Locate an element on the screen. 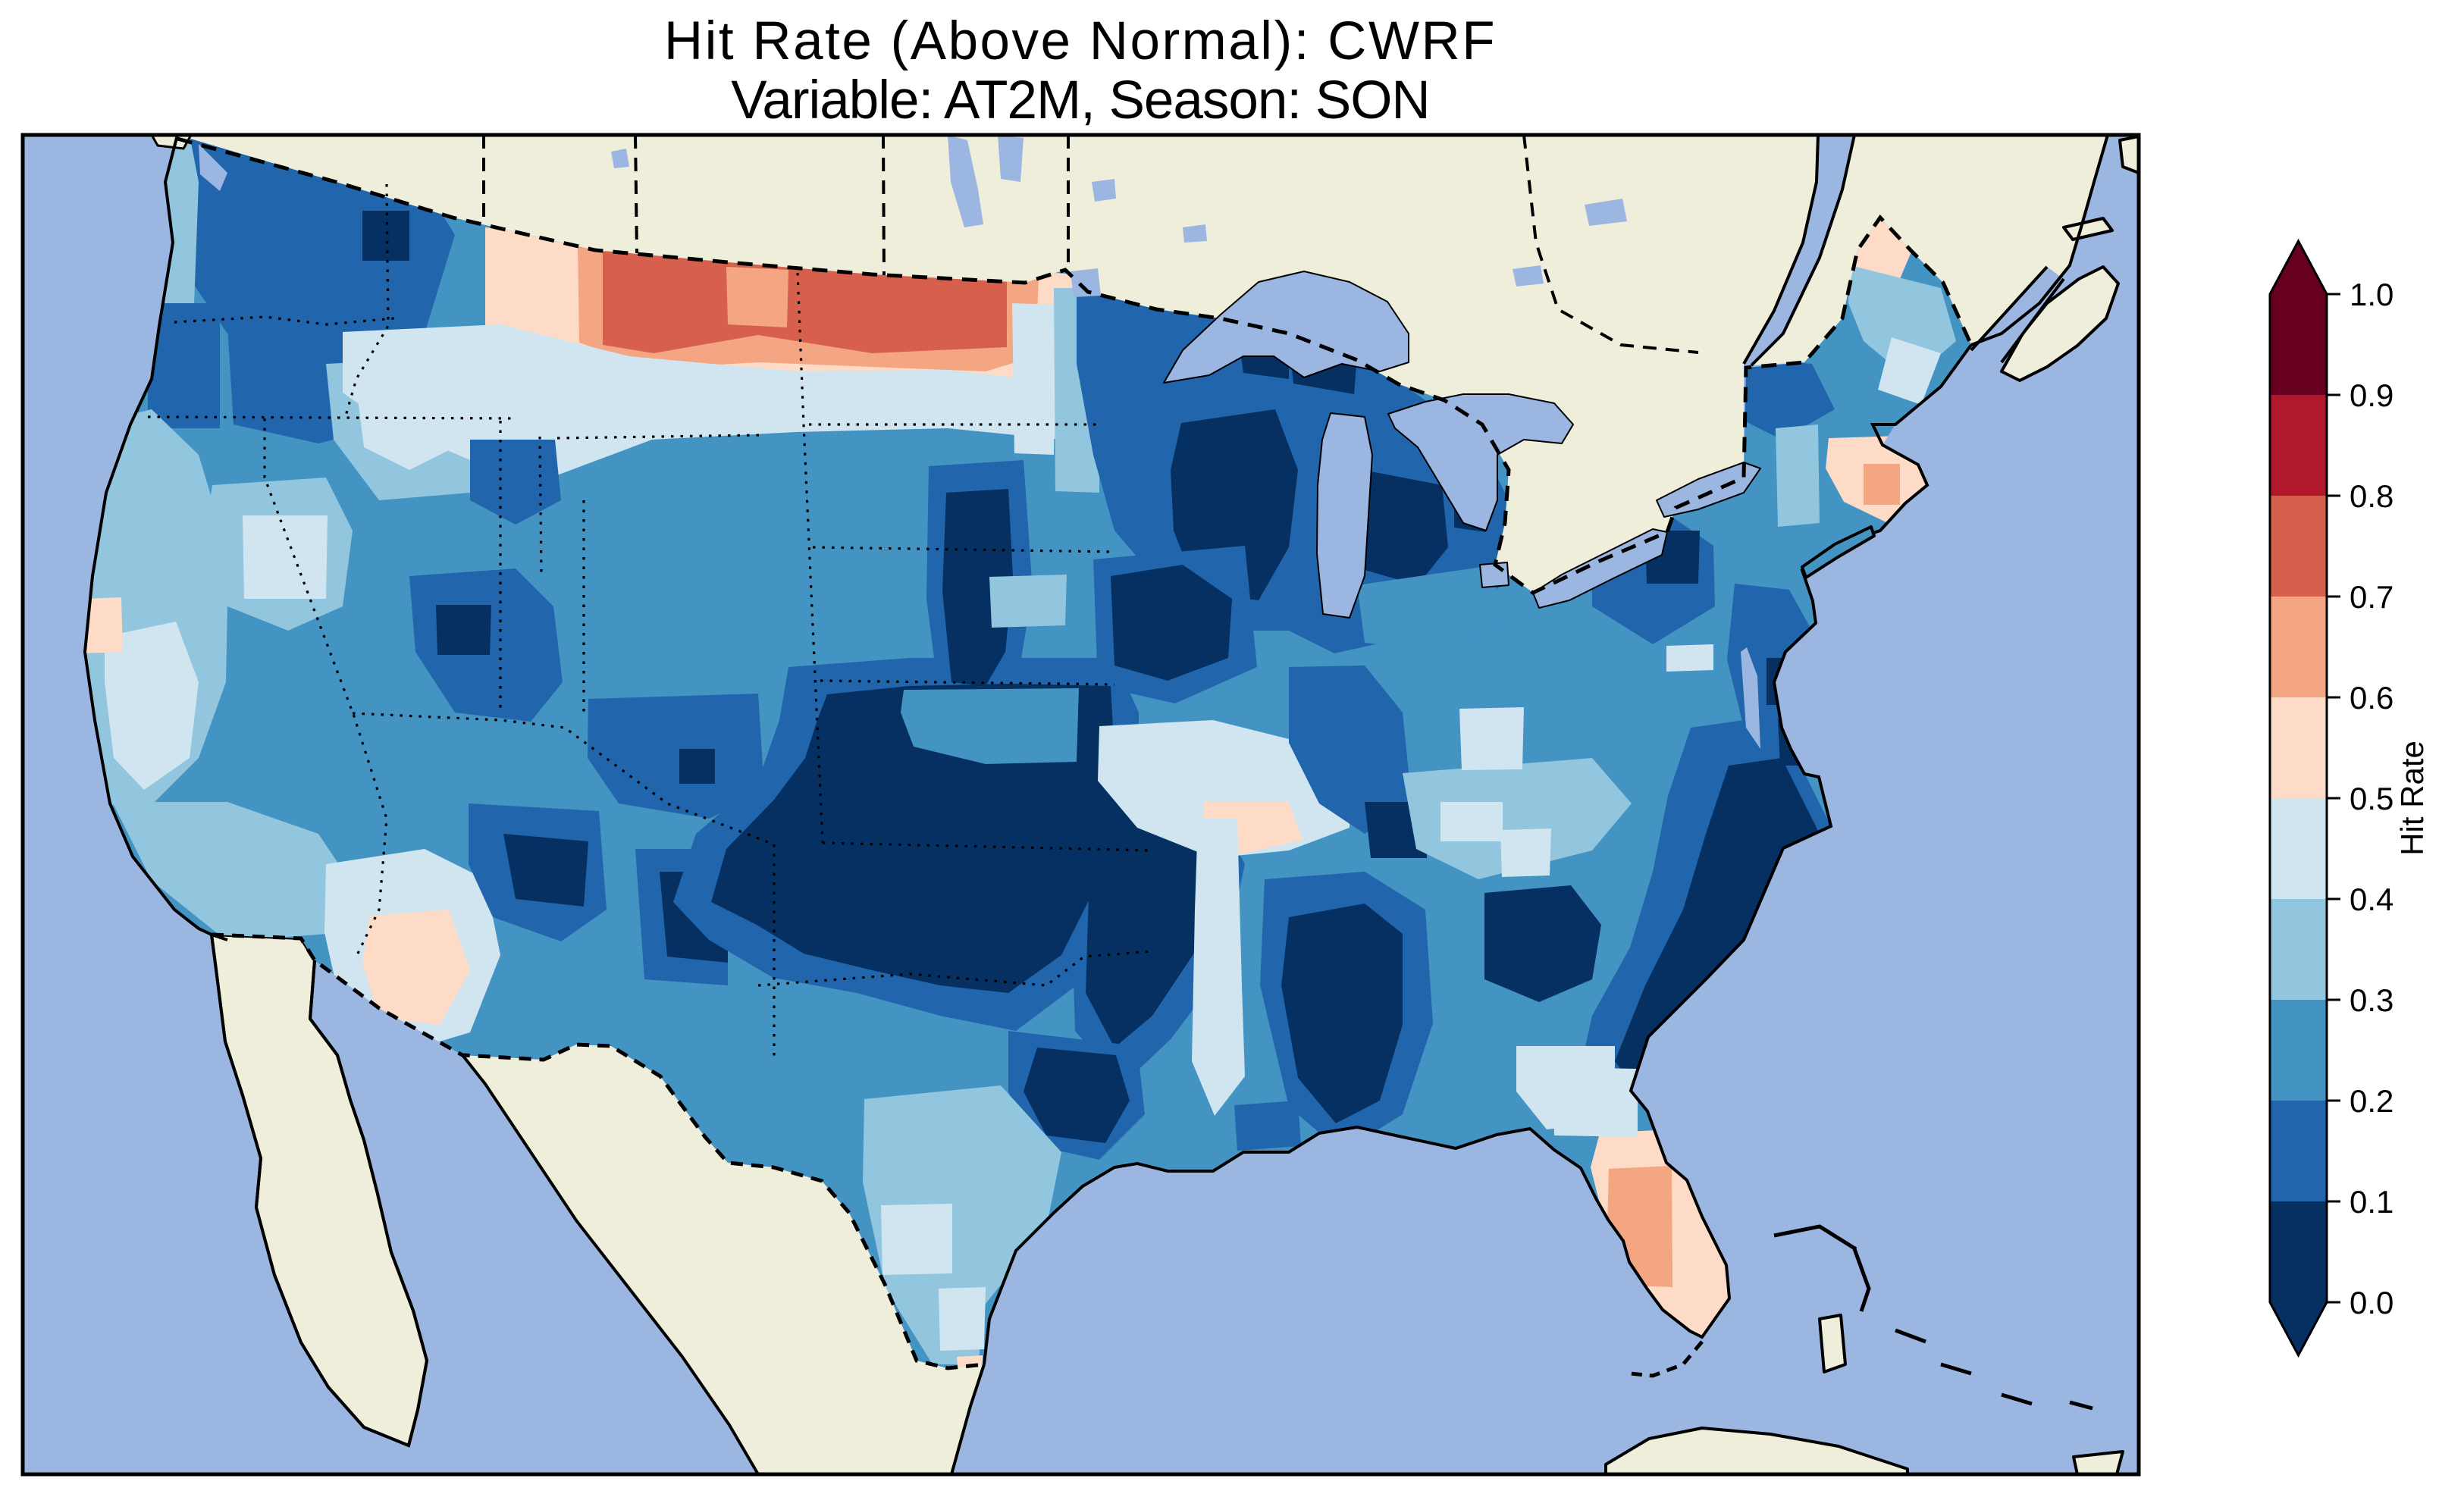 The width and height of the screenshot is (2464, 1494). svg-text: 0.0 is located at coordinates (2371, 1302).